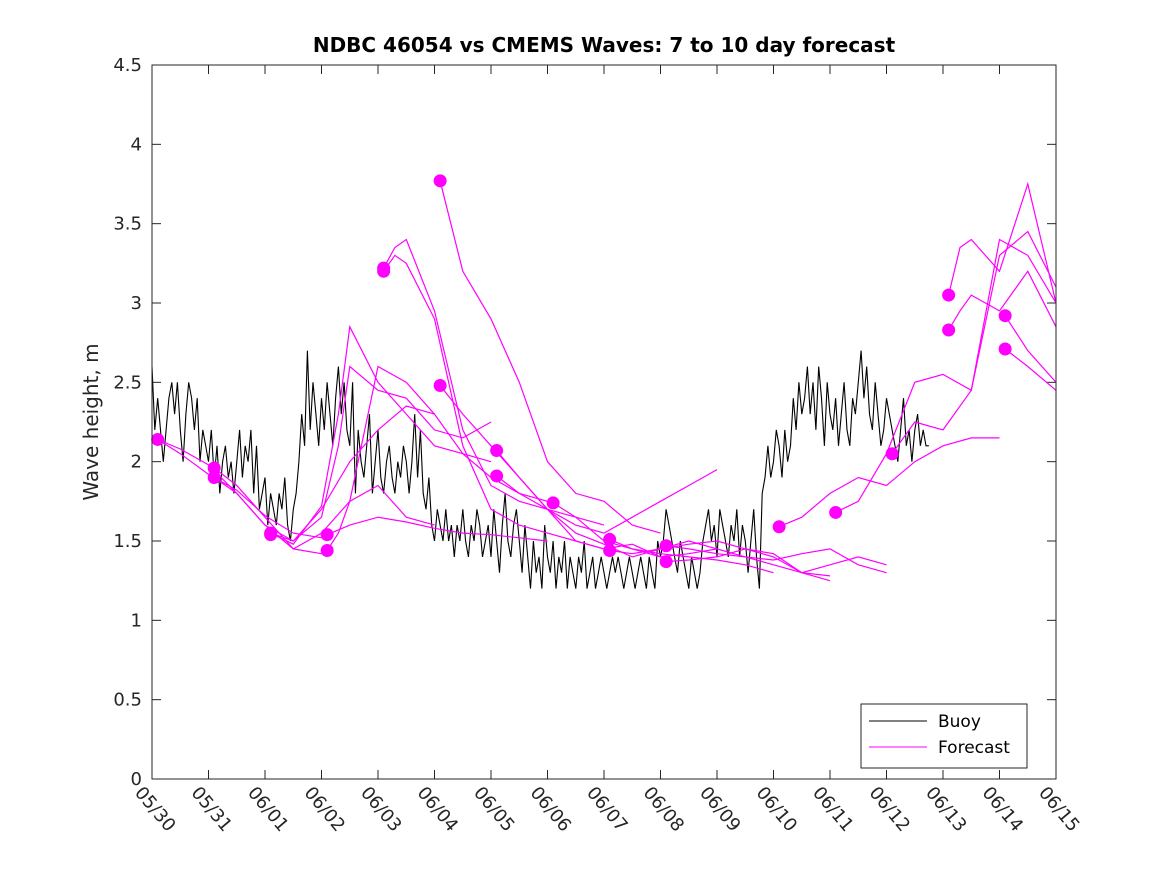  What do you see at coordinates (136, 620) in the screenshot?
I see `y-tick-label: 1` at bounding box center [136, 620].